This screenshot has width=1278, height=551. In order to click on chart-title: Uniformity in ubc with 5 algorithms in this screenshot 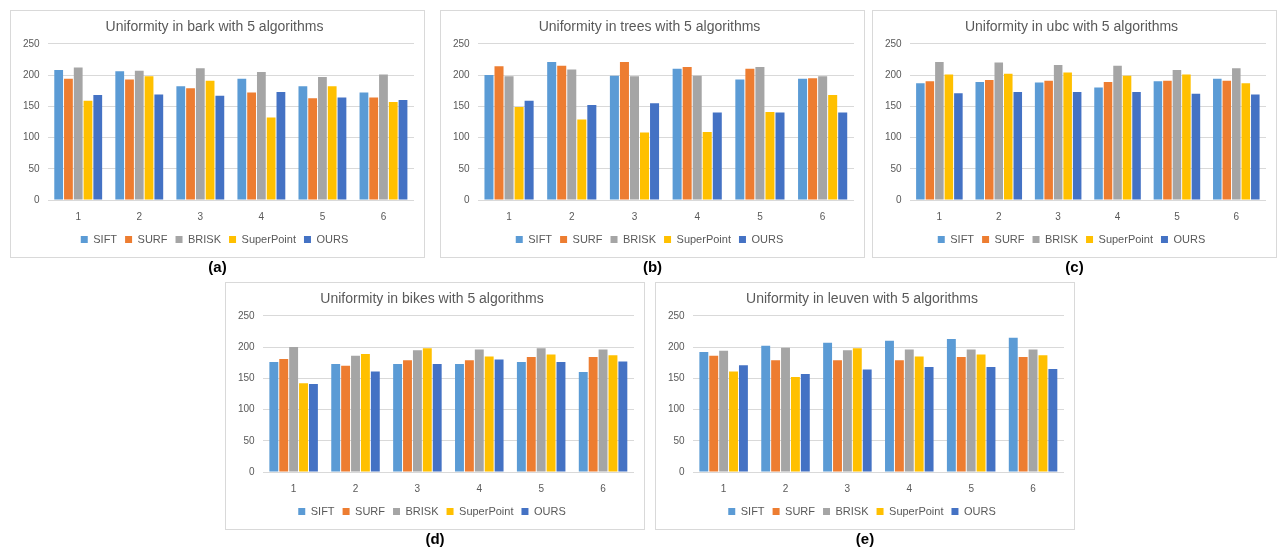, I will do `click(1071, 26)`.